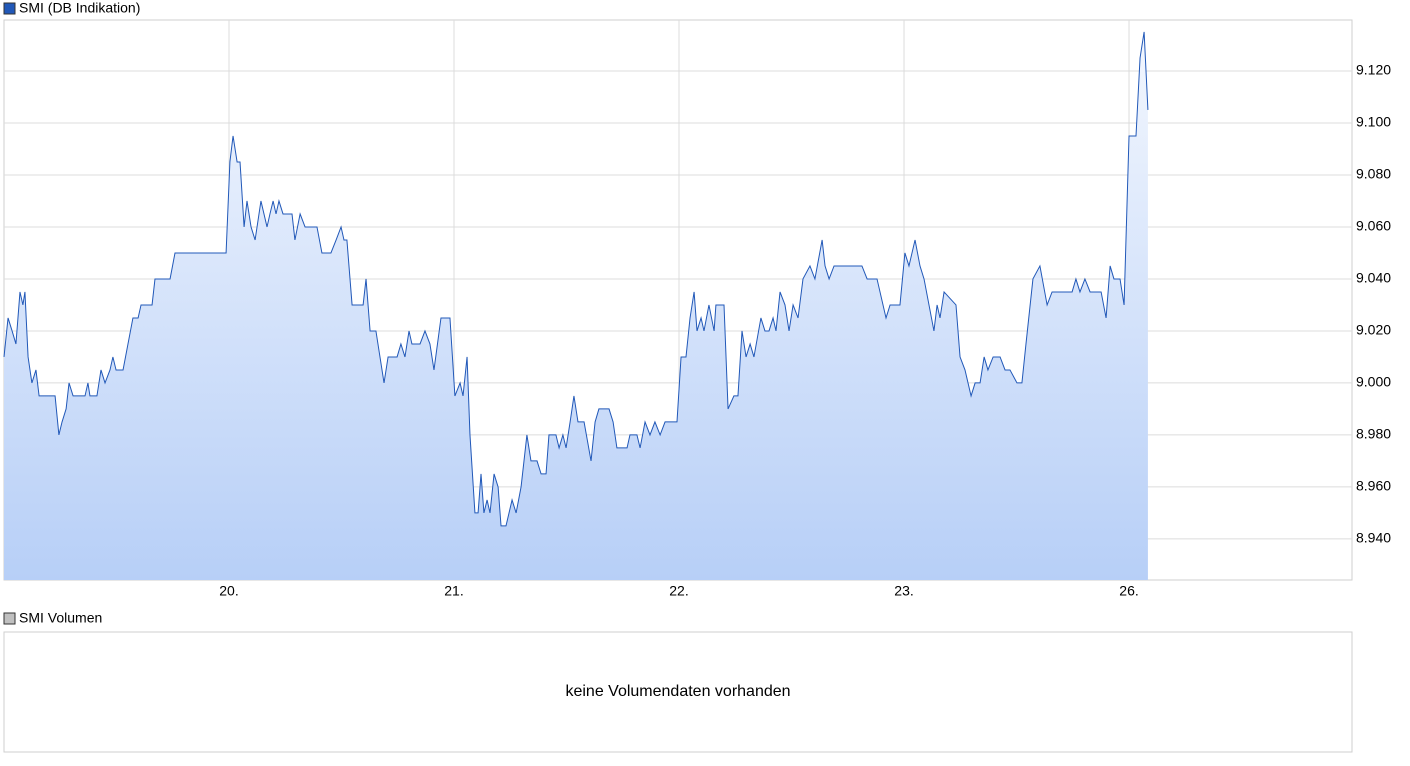 The width and height of the screenshot is (1410, 766). I want to click on legend-label: SMI (DB Indikation), so click(79, 8).